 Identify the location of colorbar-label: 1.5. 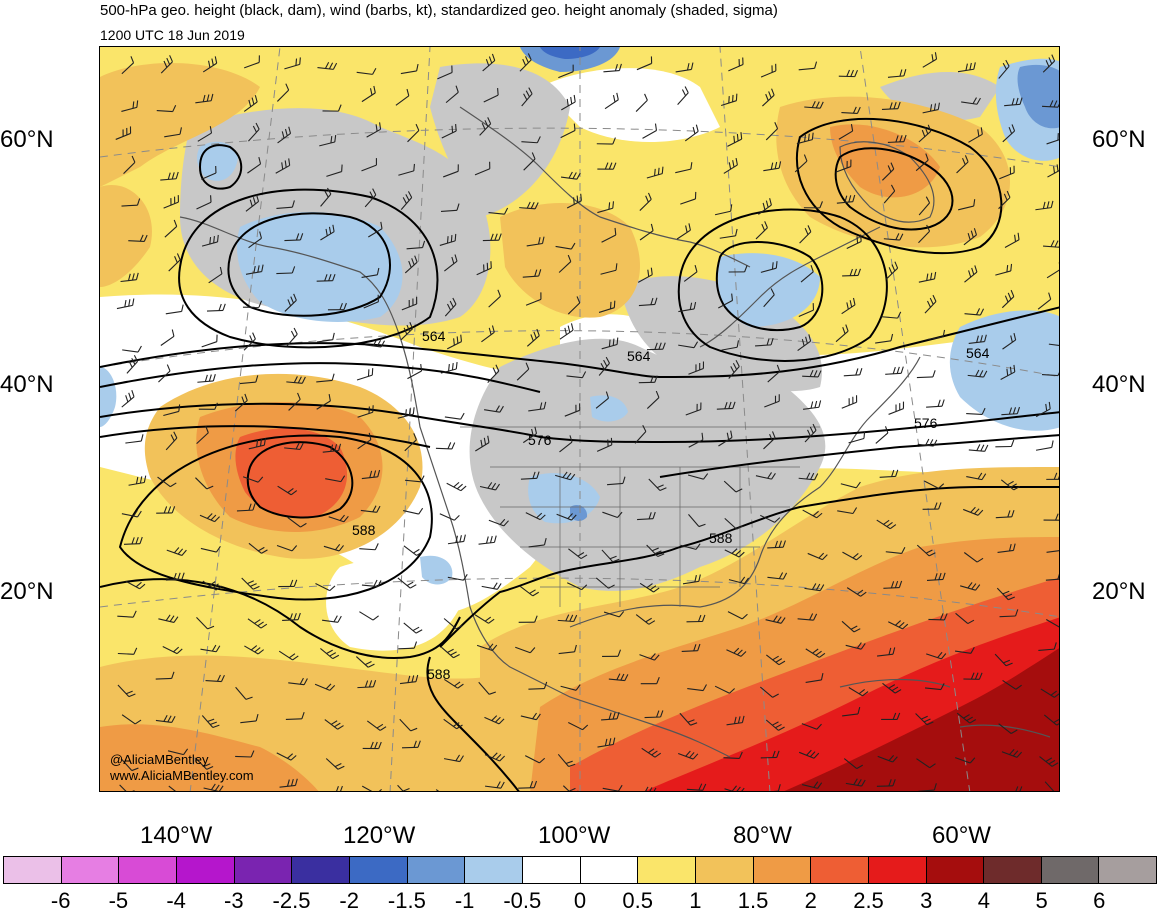
(753, 901).